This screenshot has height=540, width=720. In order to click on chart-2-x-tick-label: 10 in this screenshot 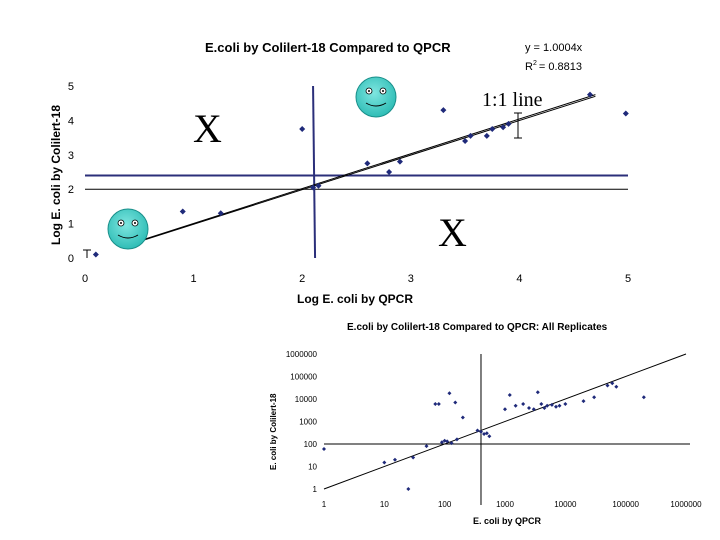, I will do `click(384, 504)`.